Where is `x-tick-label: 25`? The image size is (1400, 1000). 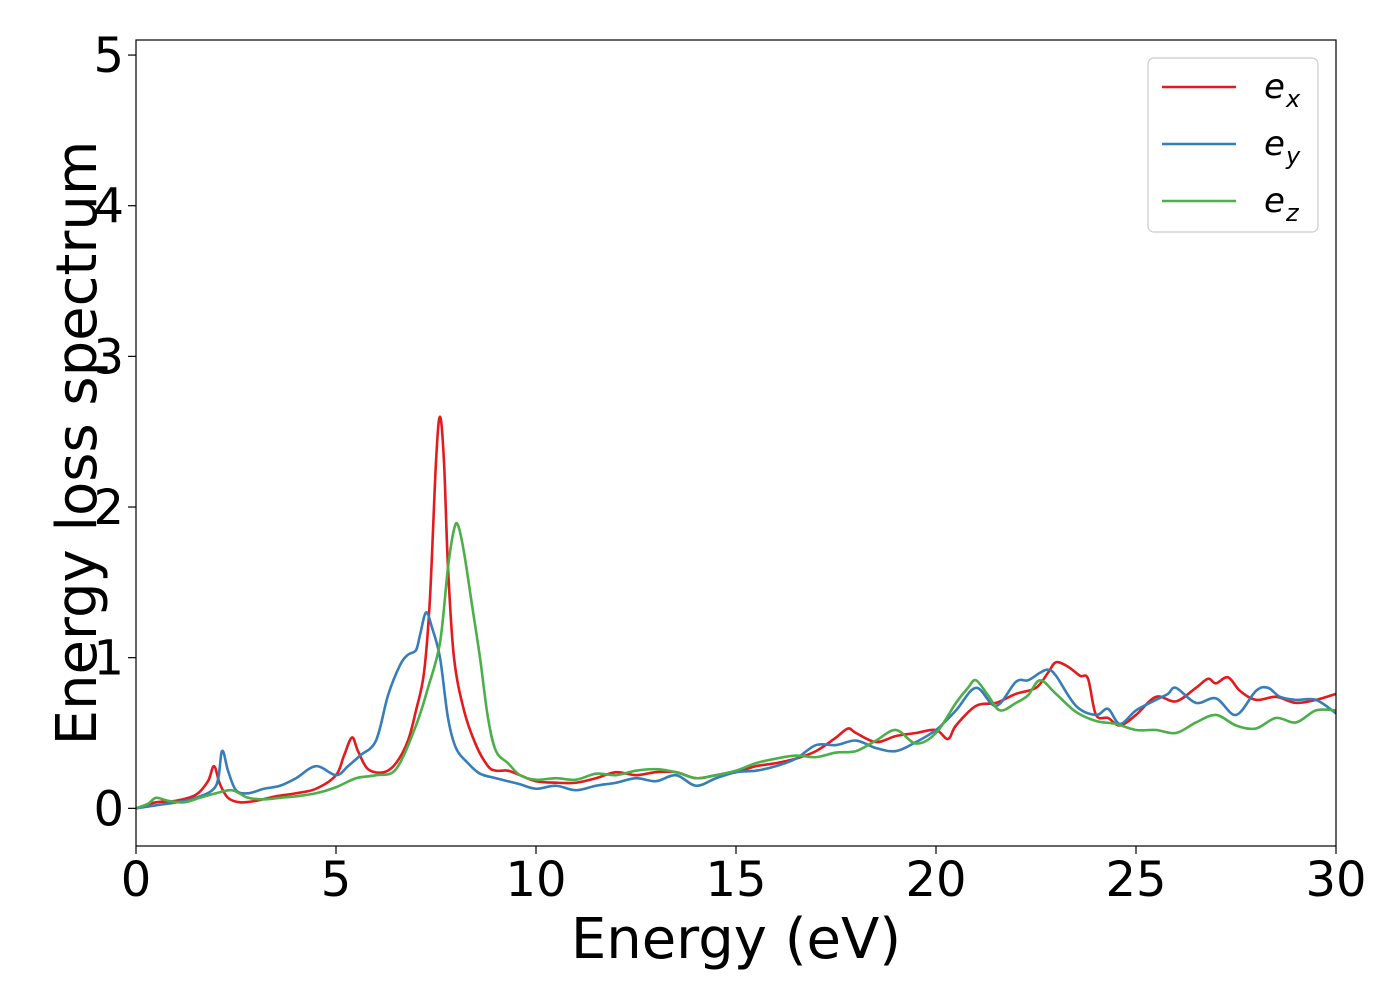 x-tick-label: 25 is located at coordinates (1135, 880).